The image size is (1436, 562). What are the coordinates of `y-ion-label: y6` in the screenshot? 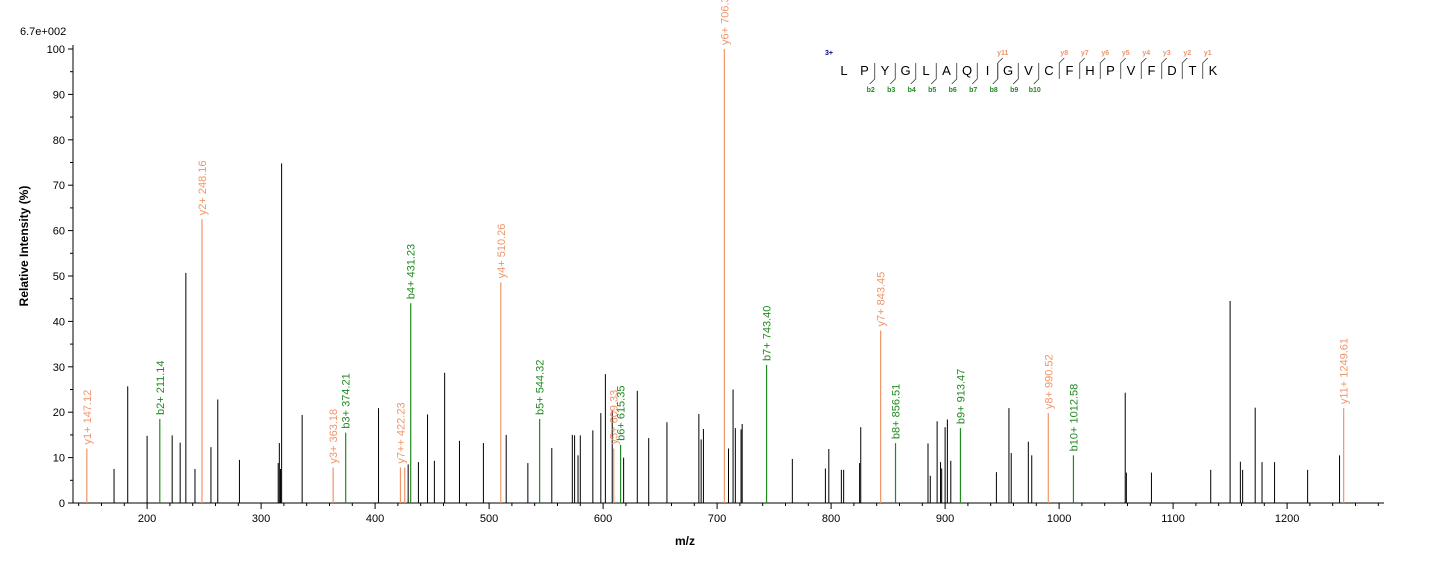 It's located at (1105, 53).